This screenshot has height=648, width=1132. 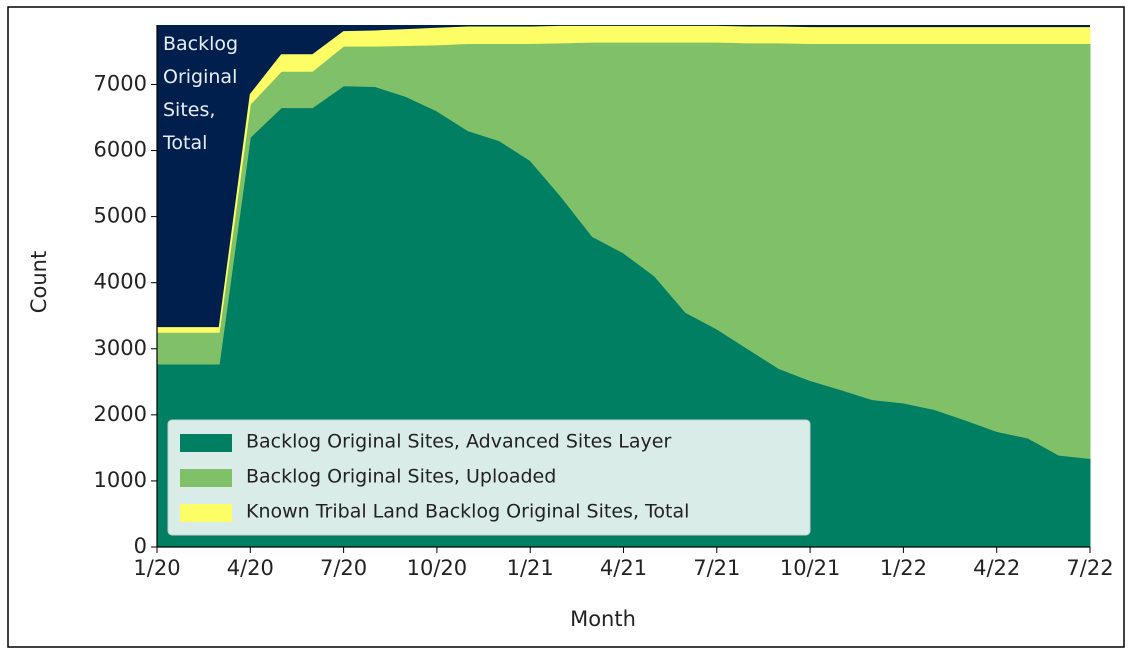 I want to click on legend-label: Backlog Original Sites, Uploaded, so click(x=401, y=477).